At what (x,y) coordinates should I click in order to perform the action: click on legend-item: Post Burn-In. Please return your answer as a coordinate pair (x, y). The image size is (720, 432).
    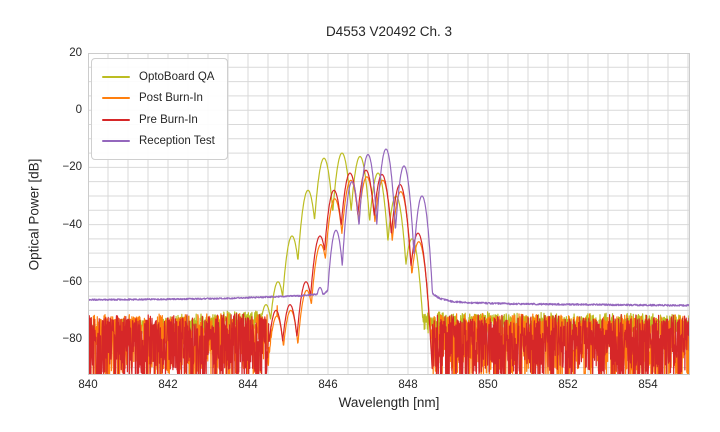
    Looking at the image, I should click on (158, 99).